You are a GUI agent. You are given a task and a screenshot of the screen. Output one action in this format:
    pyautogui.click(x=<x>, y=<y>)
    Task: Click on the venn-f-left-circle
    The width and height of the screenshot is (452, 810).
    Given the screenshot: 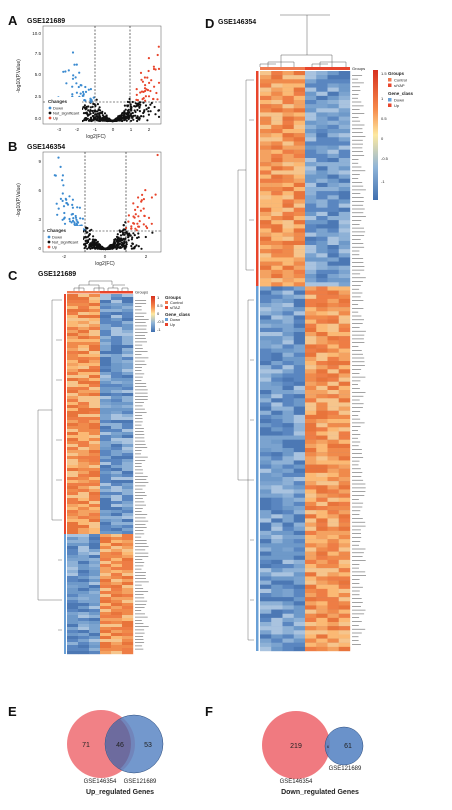 What is the action you would take?
    pyautogui.click(x=296, y=745)
    